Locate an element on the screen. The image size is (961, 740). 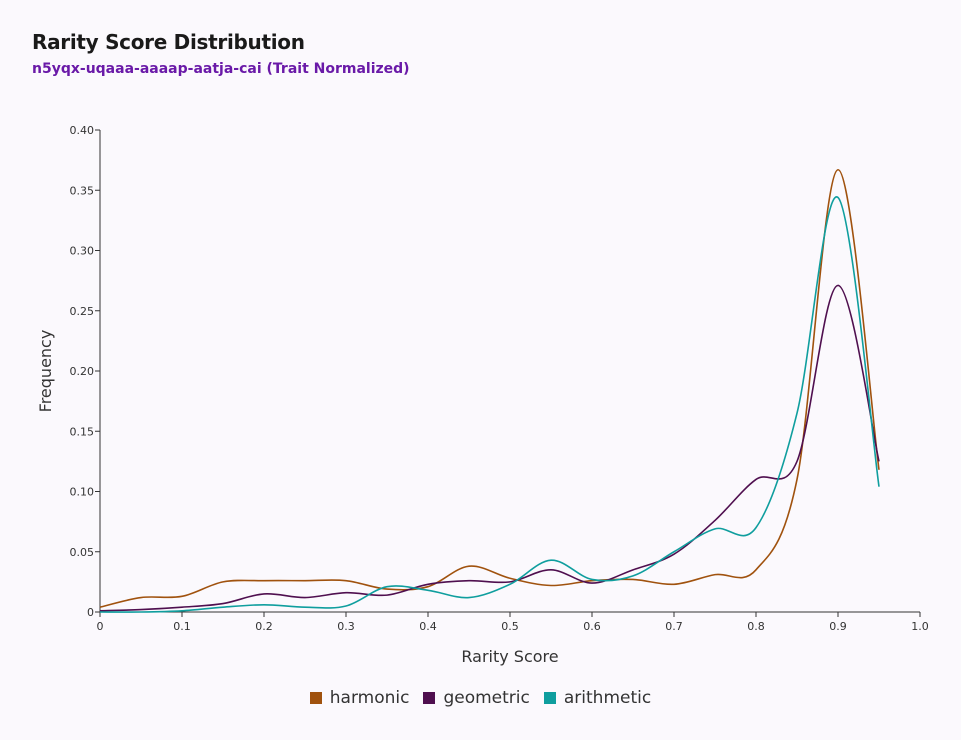
y-tick-label: 0.25 is located at coordinates (82, 311).